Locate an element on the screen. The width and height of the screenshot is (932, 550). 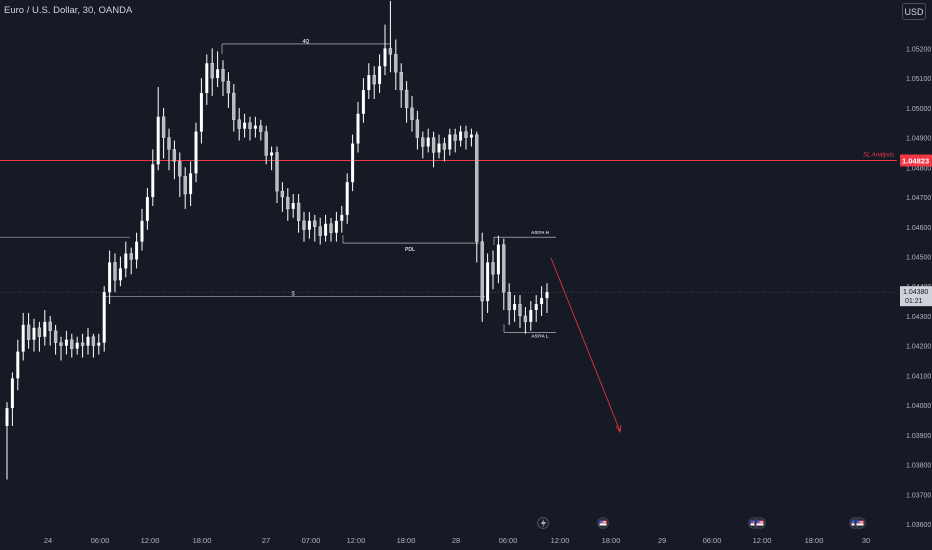
projection-arrowhead is located at coordinates (618, 429).